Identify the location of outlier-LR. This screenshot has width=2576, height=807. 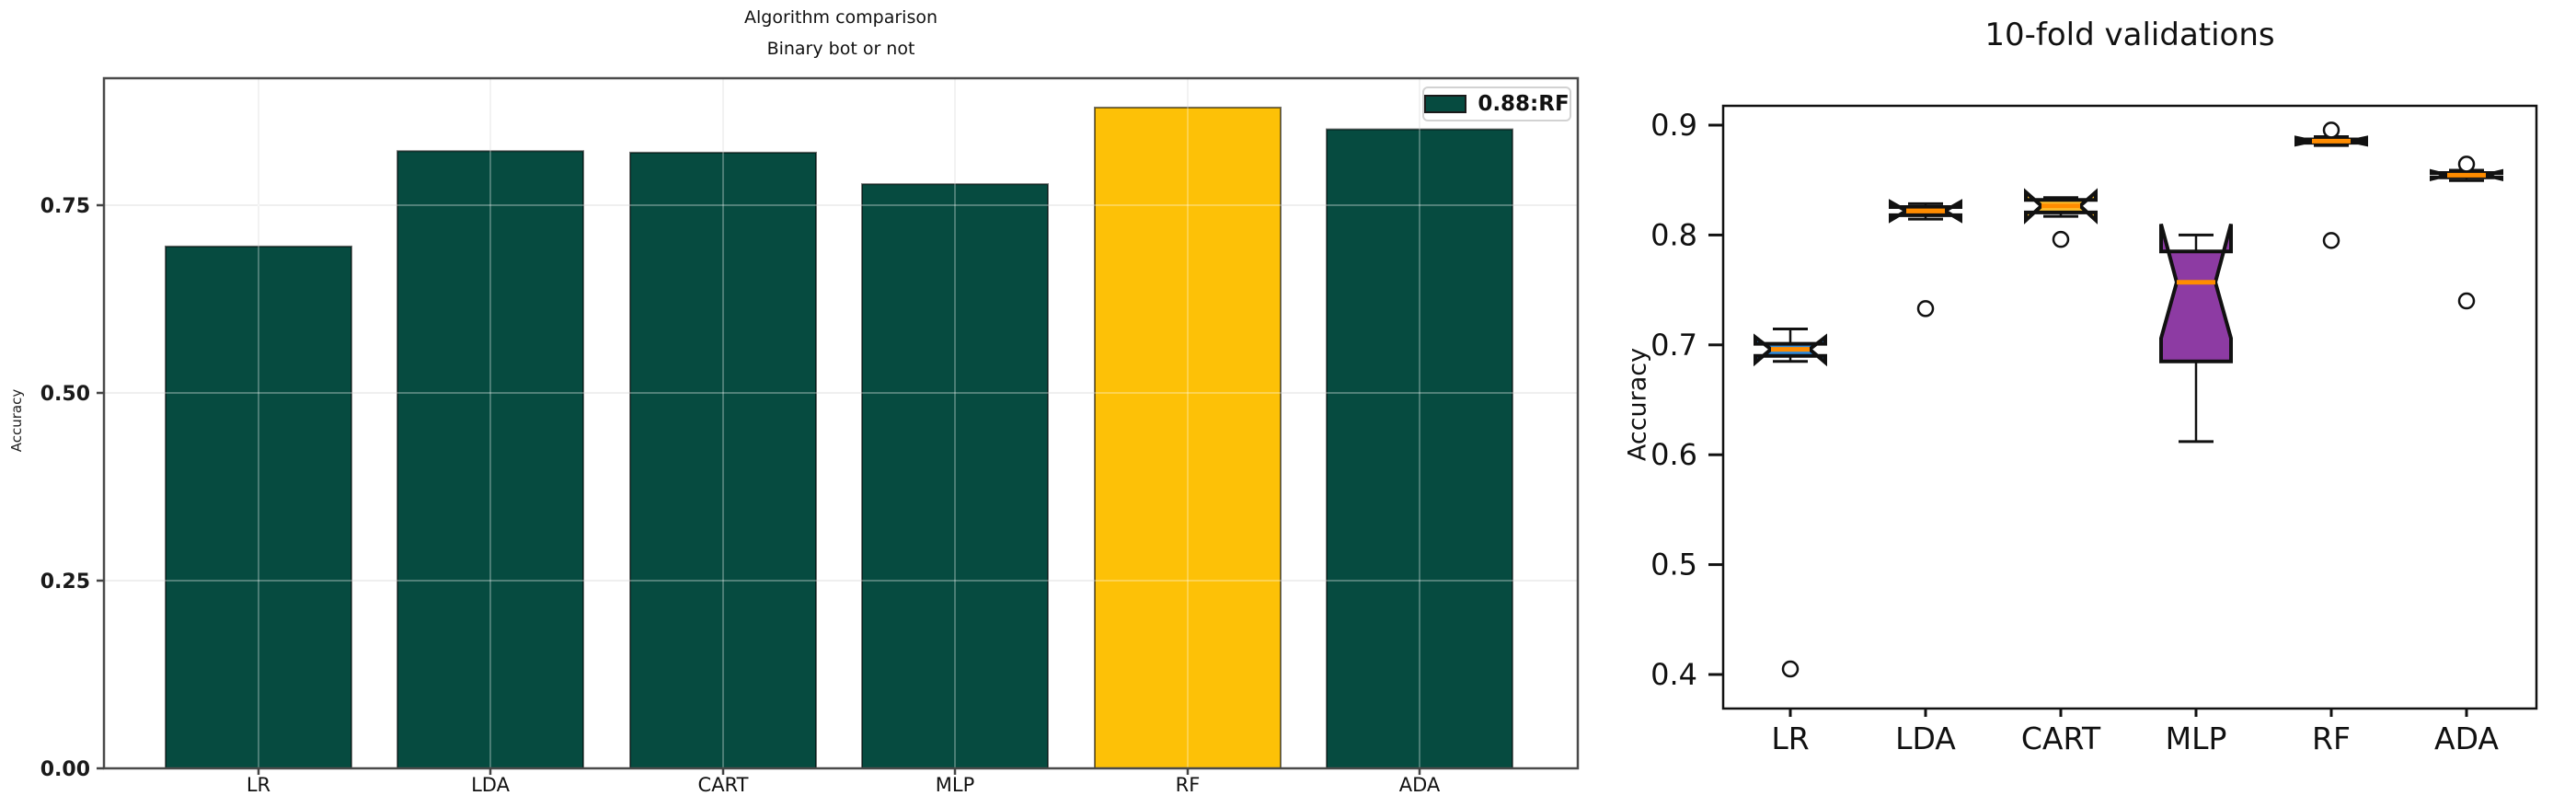
(1790, 669).